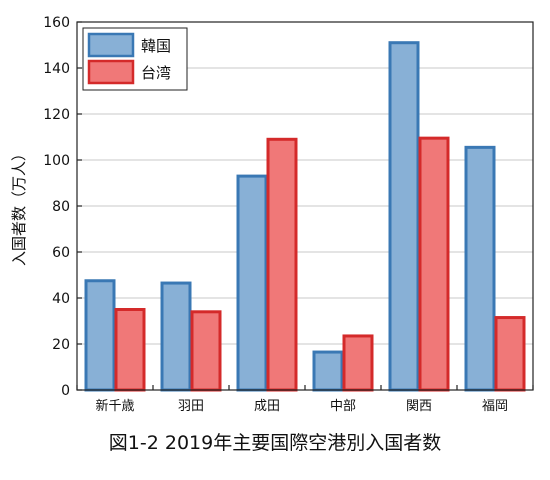 The height and width of the screenshot is (480, 550). Describe the element at coordinates (282, 264) in the screenshot. I see `bar-台湾-成田` at that location.